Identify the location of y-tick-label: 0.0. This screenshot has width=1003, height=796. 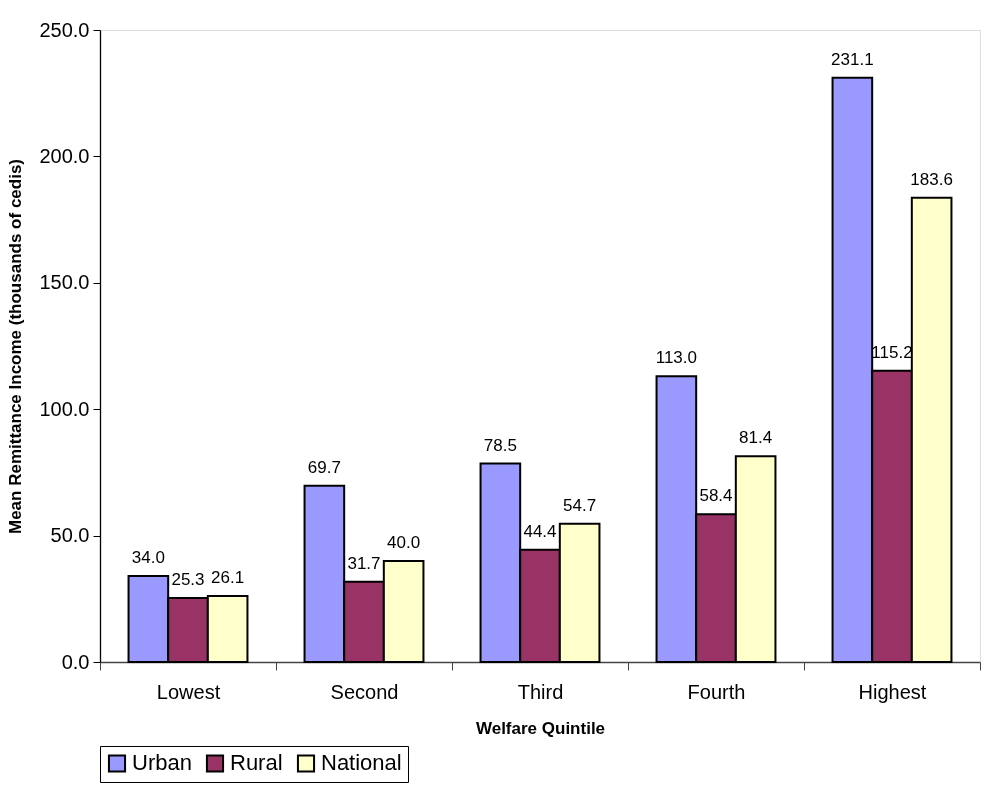
(75, 661).